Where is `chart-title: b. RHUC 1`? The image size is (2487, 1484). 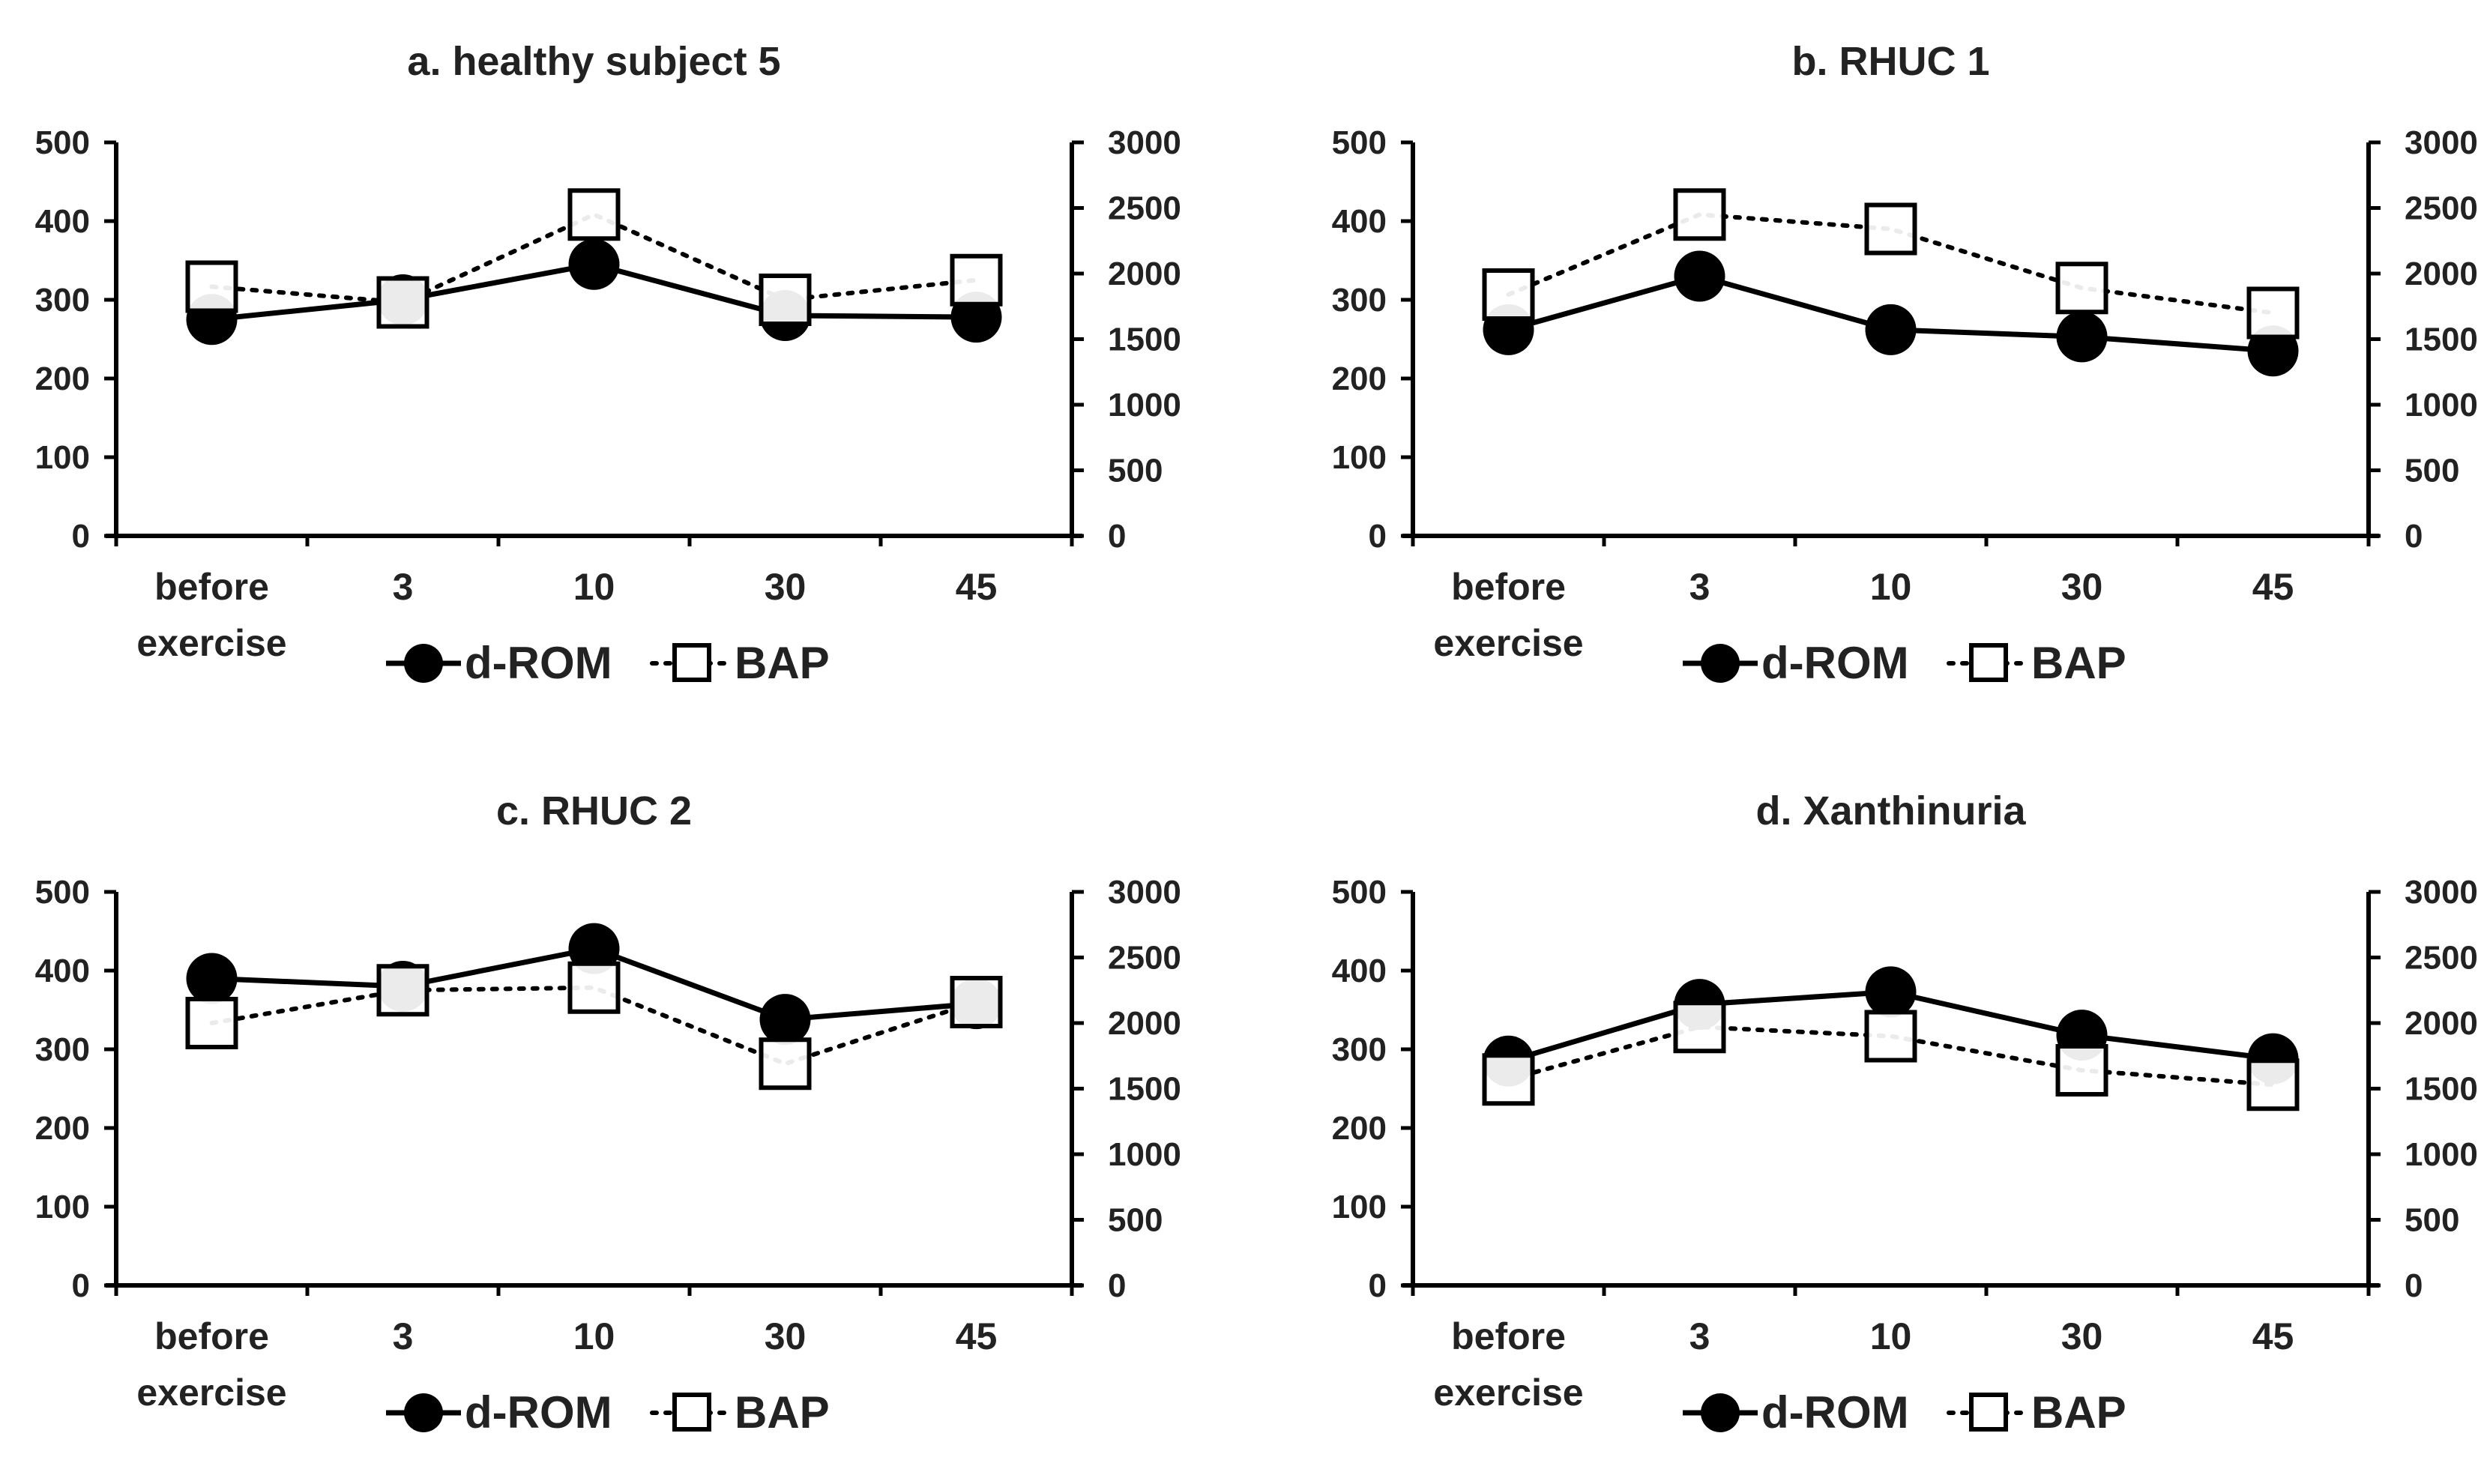
chart-title: b. RHUC 1 is located at coordinates (1890, 62).